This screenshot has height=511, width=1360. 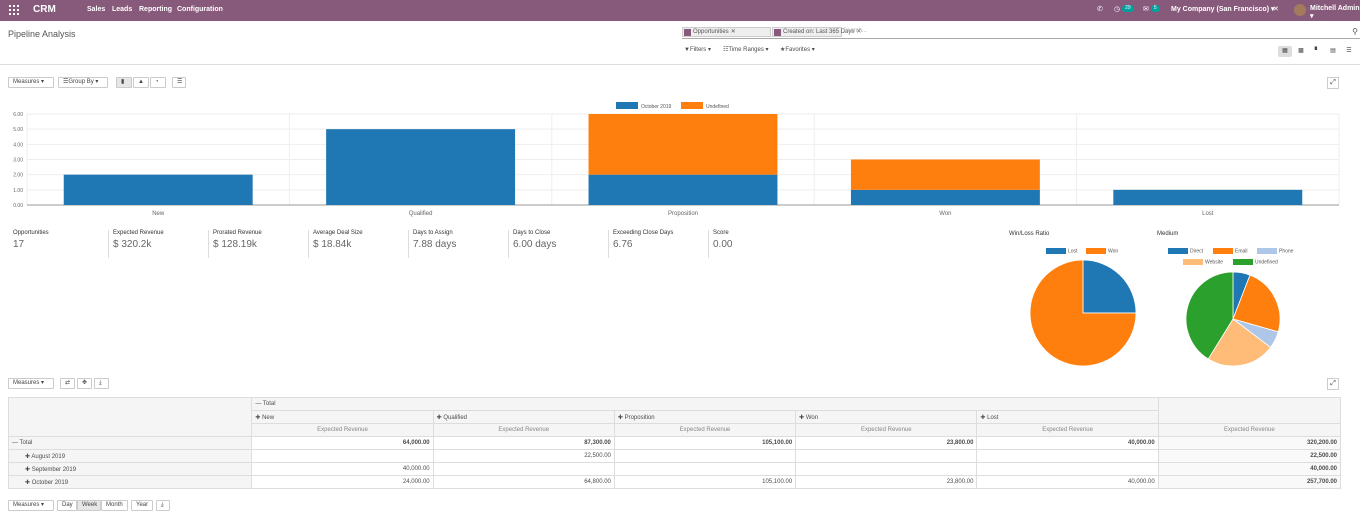 I want to click on apps-menu-icon, so click(x=14, y=10).